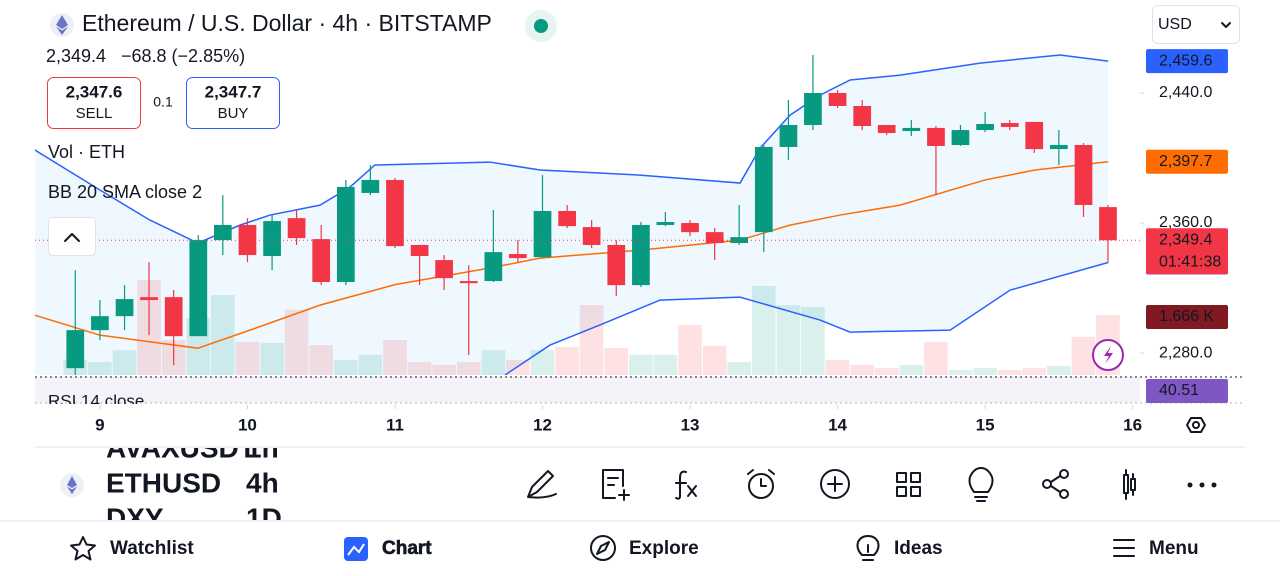 The image size is (1280, 576). I want to click on currency-select, so click(1196, 24).